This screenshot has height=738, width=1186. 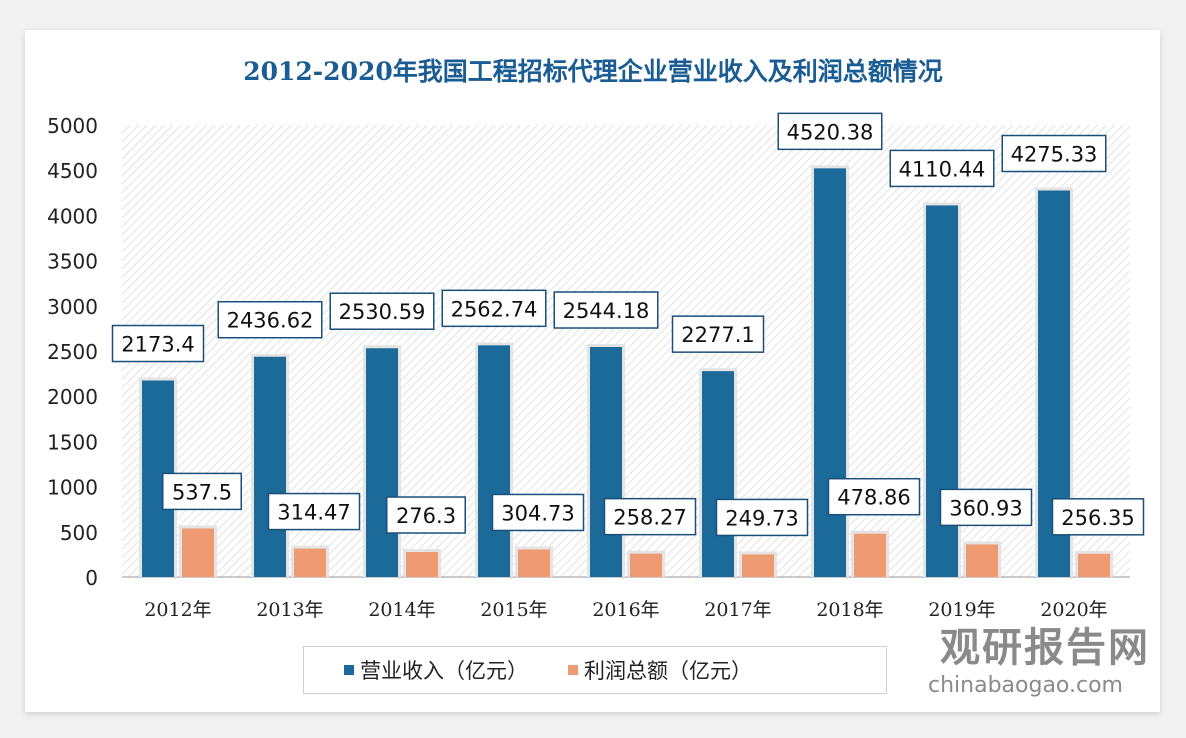 What do you see at coordinates (1073, 610) in the screenshot?
I see `x-tick-label: 2020年` at bounding box center [1073, 610].